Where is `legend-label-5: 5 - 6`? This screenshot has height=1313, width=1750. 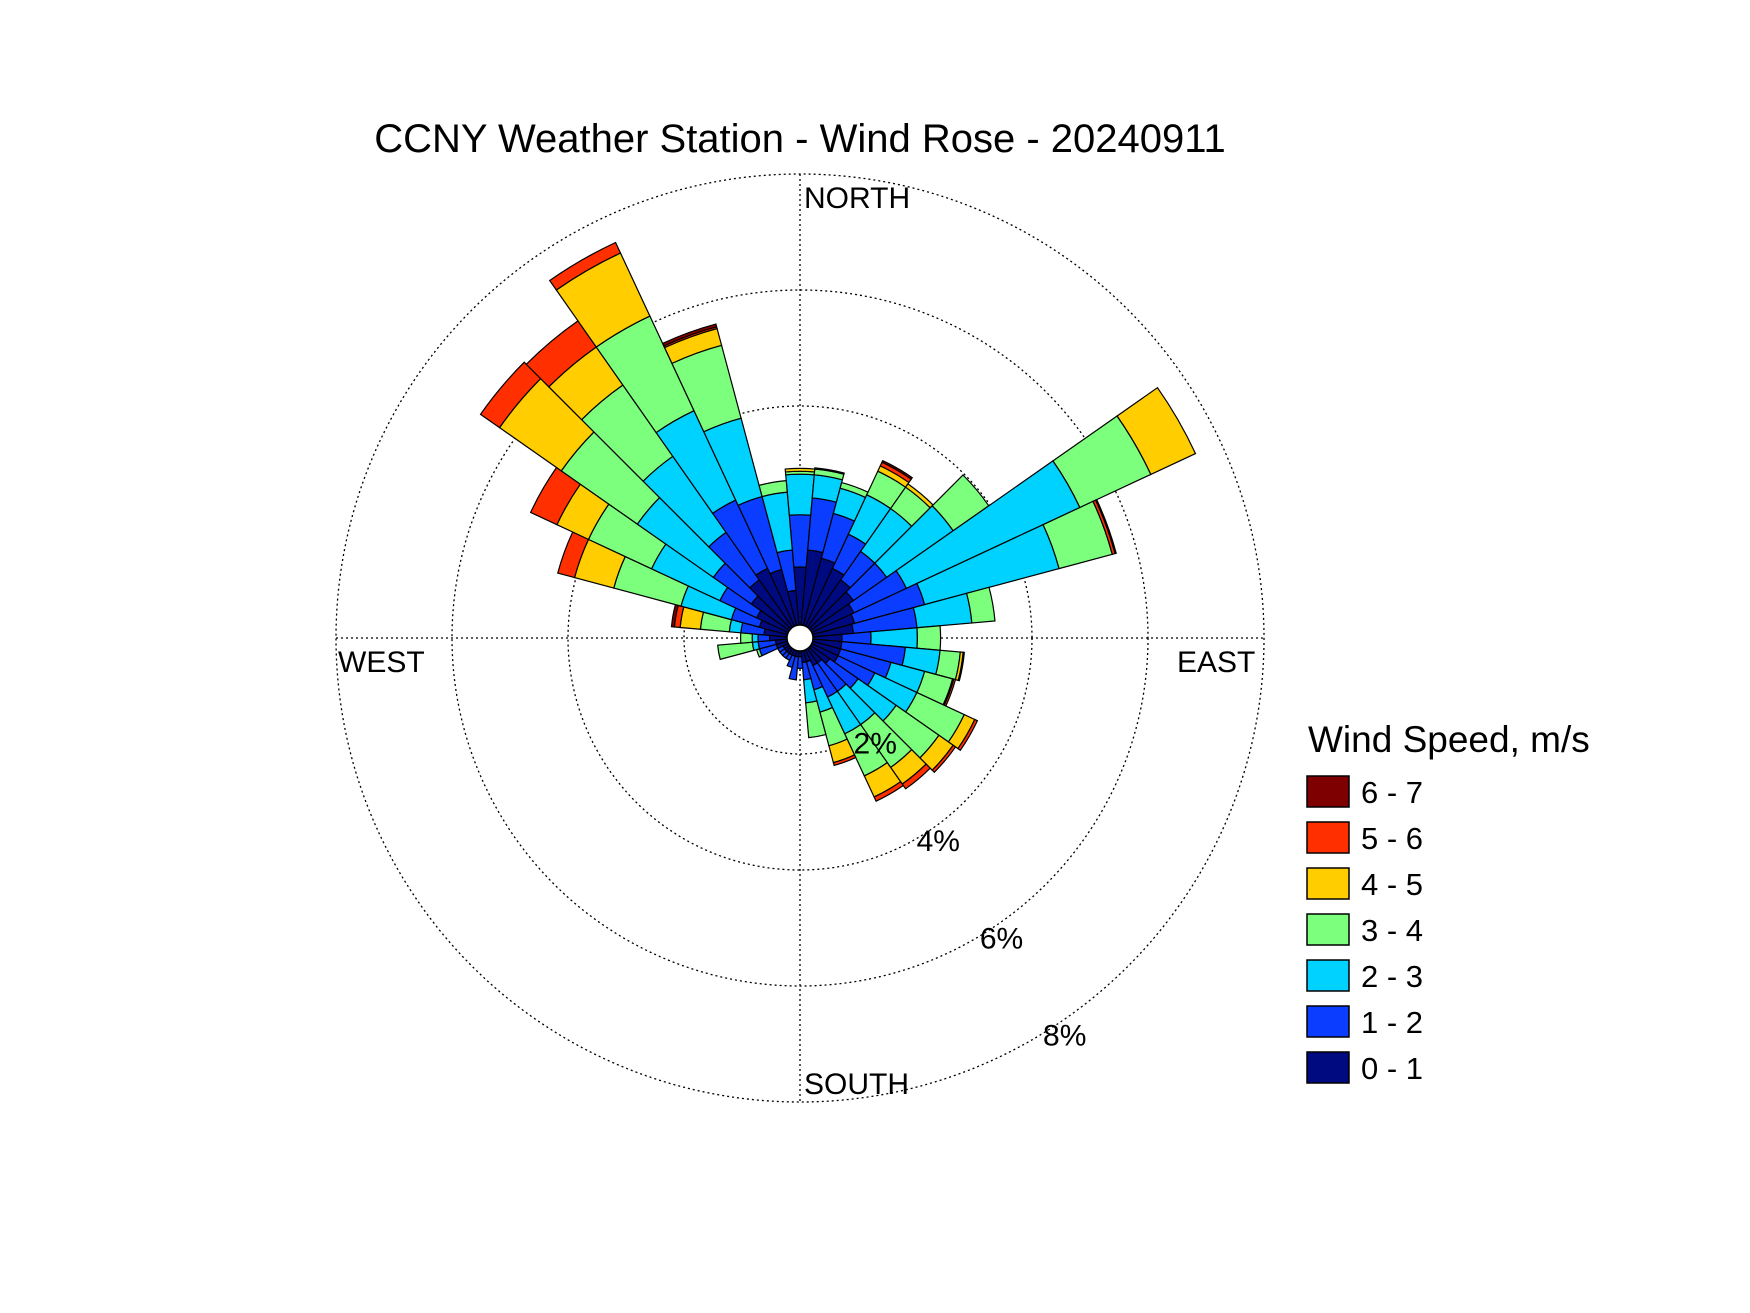 legend-label-5: 5 - 6 is located at coordinates (1392, 838).